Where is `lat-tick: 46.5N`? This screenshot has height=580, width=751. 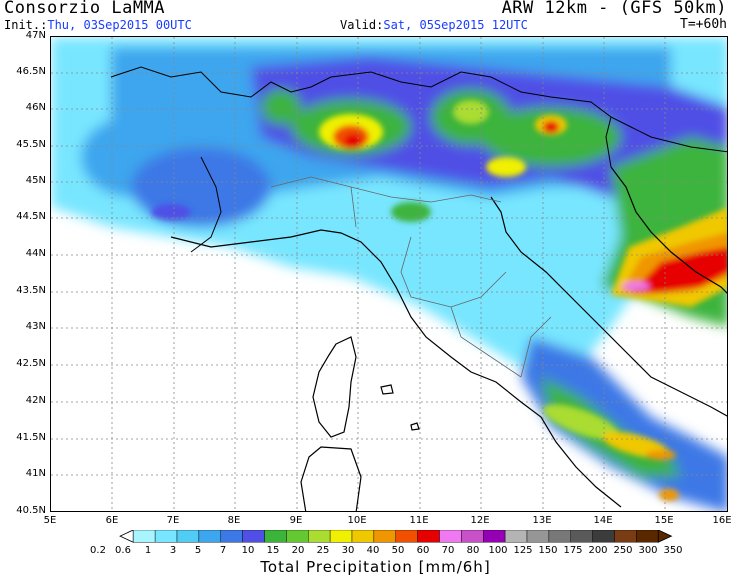 lat-tick: 46.5N is located at coordinates (31, 71).